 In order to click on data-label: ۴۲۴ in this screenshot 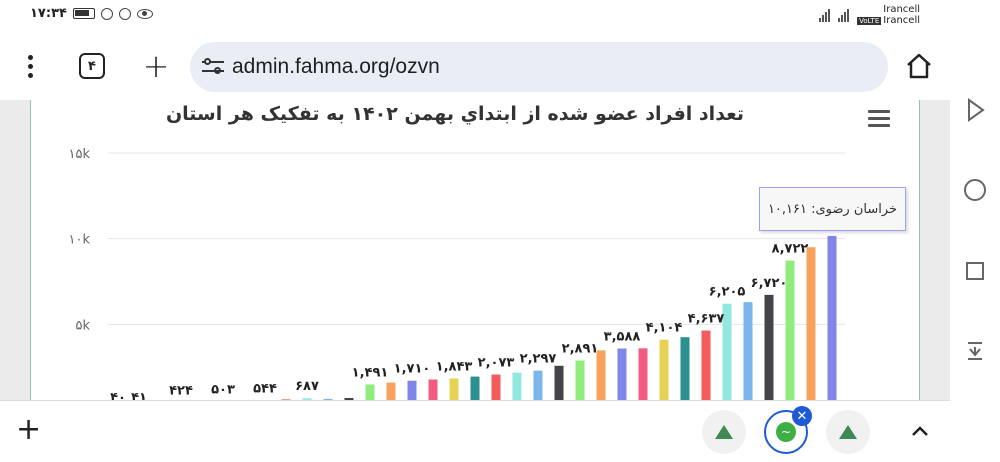, I will do `click(181, 391)`.